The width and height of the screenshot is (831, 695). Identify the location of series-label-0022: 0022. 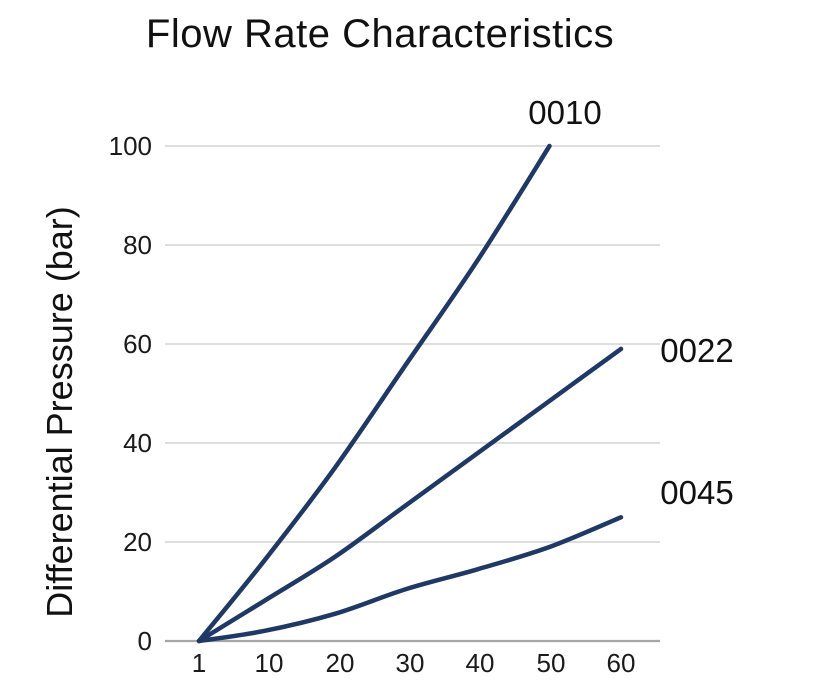
(697, 350).